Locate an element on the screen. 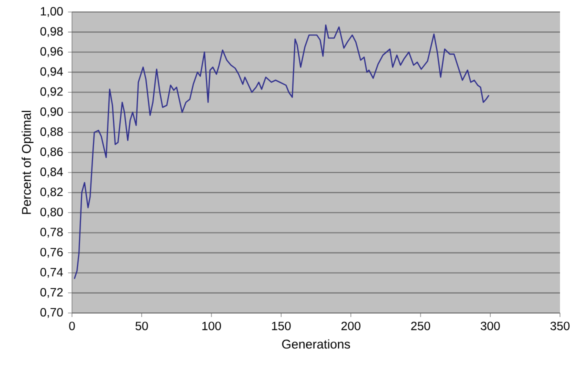 The image size is (571, 366). y-axis-title: Percent of Optimal is located at coordinates (28, 162).